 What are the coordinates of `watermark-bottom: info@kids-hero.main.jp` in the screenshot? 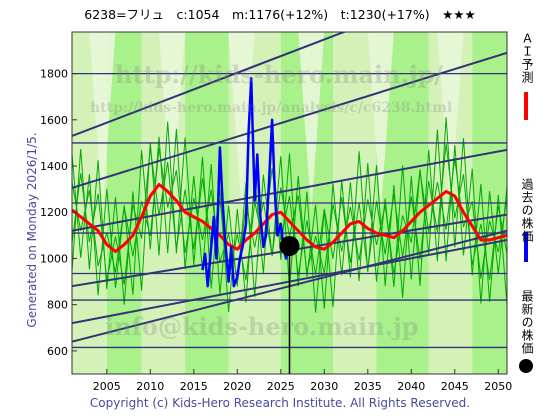 It's located at (262, 326).